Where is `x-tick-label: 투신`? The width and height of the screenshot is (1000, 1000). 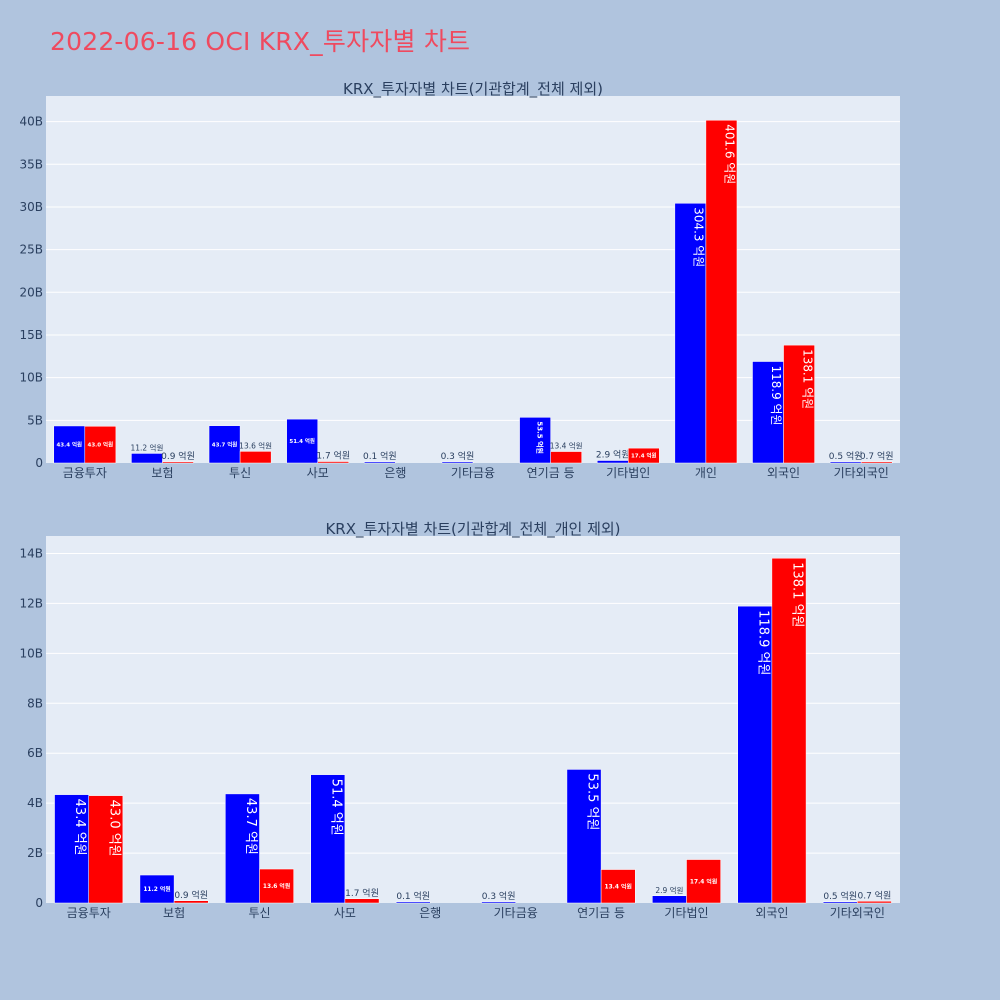 x-tick-label: 투신 is located at coordinates (240, 473).